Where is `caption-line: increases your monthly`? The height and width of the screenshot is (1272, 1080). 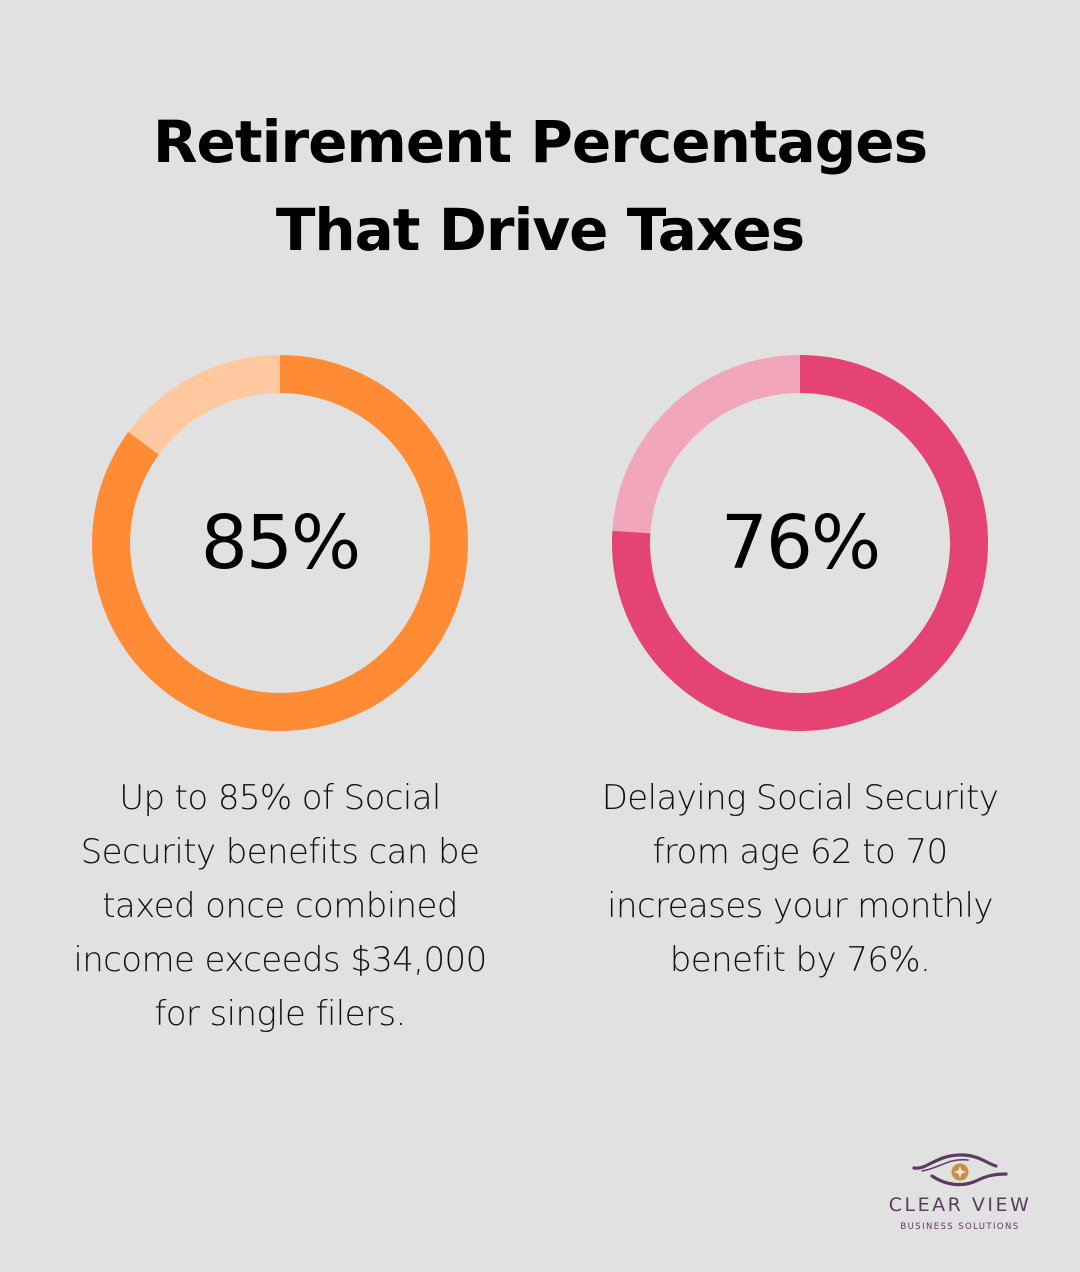
caption-line: increases your monthly is located at coordinates (800, 906).